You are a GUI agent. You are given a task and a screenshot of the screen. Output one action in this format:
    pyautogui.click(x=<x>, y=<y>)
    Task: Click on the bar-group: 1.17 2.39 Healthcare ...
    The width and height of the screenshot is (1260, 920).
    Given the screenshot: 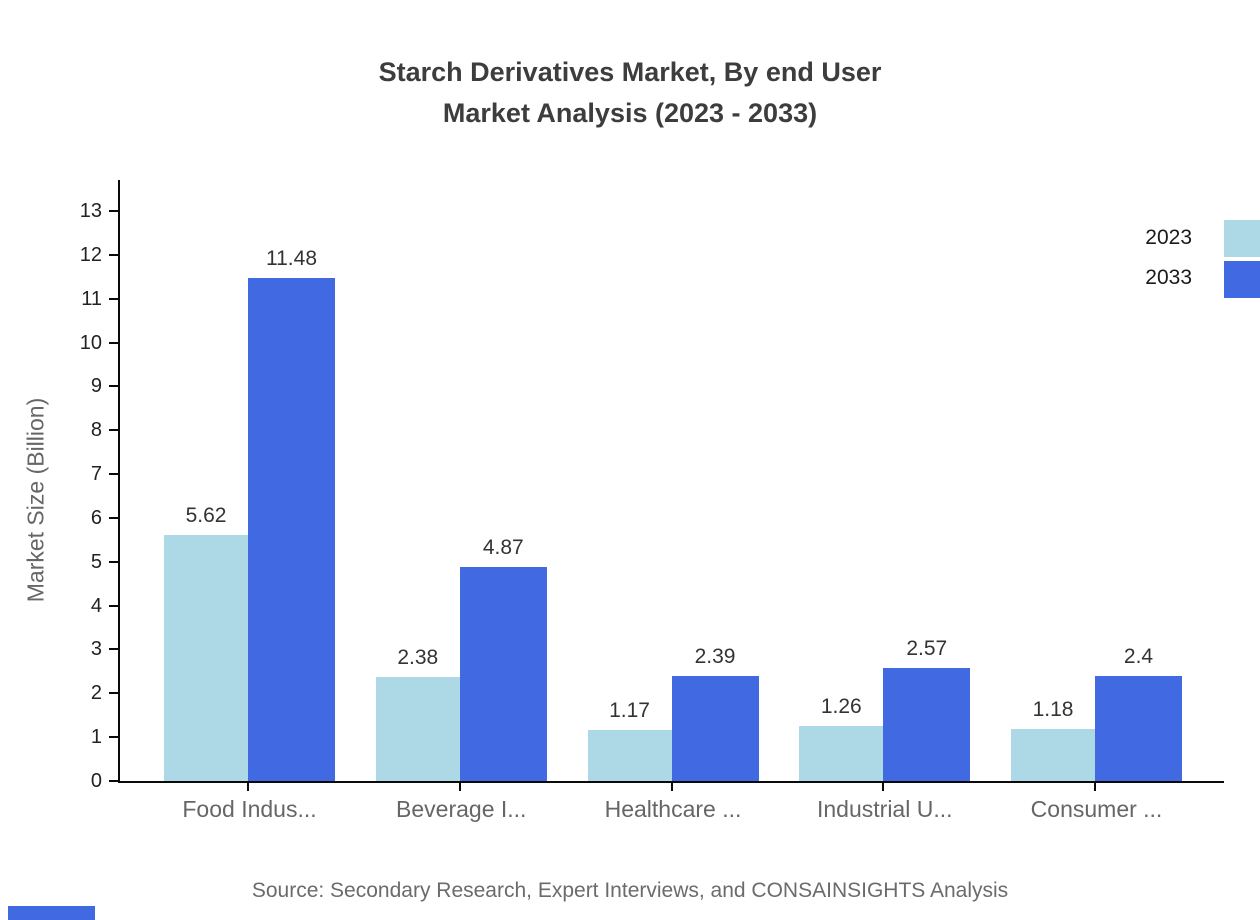 What is the action you would take?
    pyautogui.click(x=673, y=501)
    